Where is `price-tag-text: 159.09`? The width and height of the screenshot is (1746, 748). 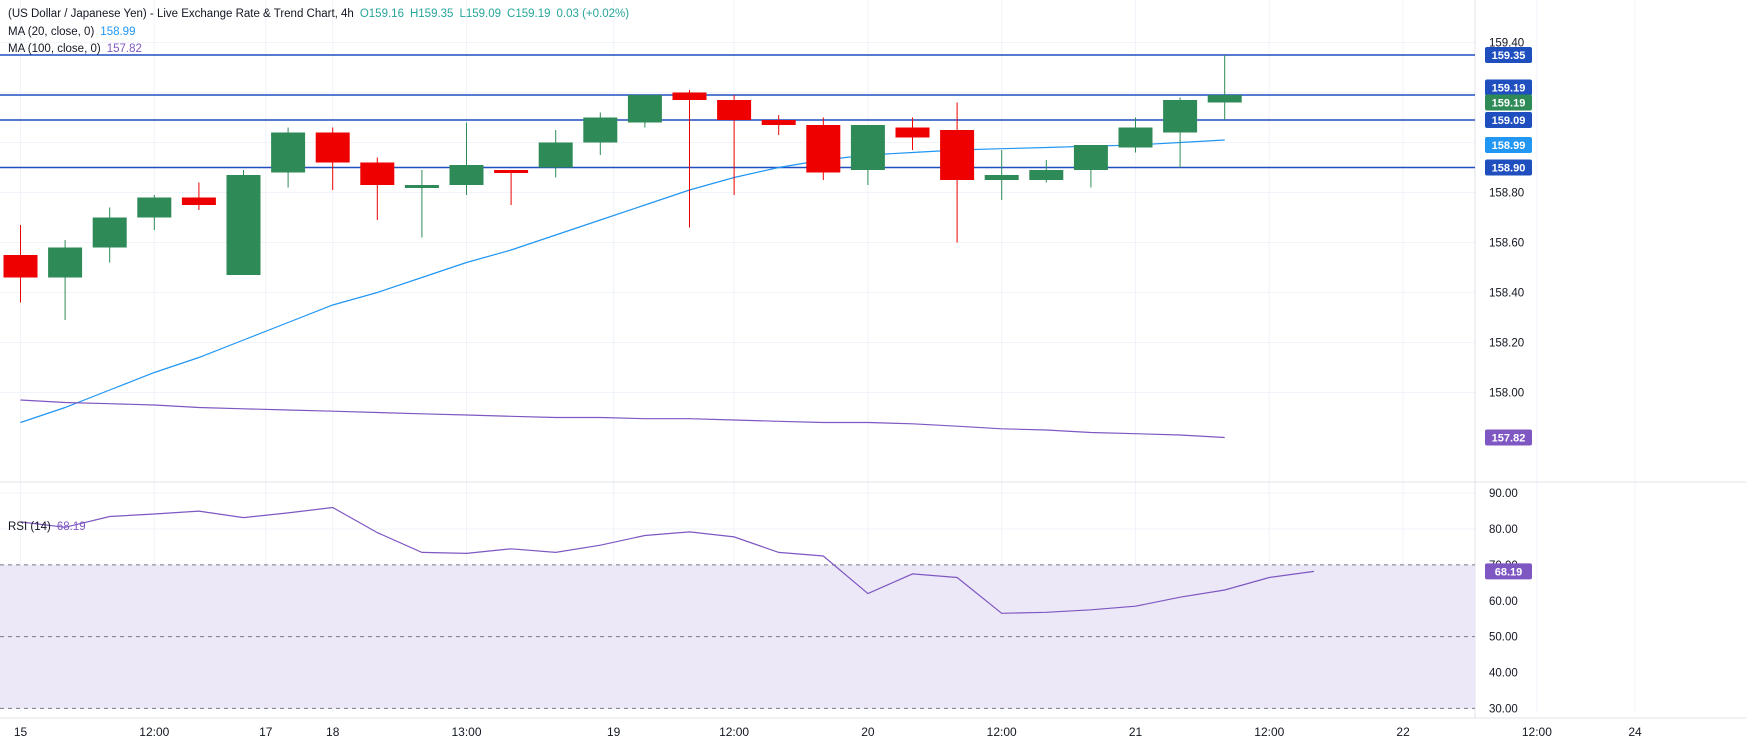
price-tag-text: 159.09 is located at coordinates (1509, 121).